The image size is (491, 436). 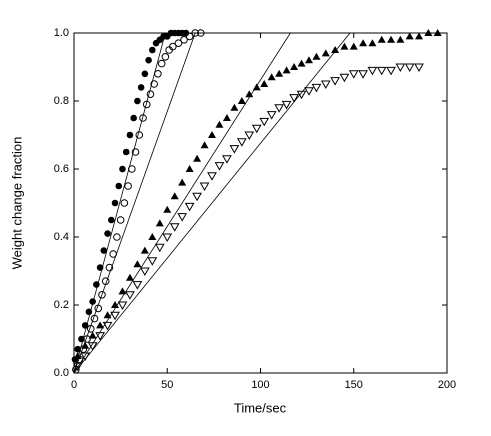 I want to click on x-tick-label: 0, so click(x=74, y=385).